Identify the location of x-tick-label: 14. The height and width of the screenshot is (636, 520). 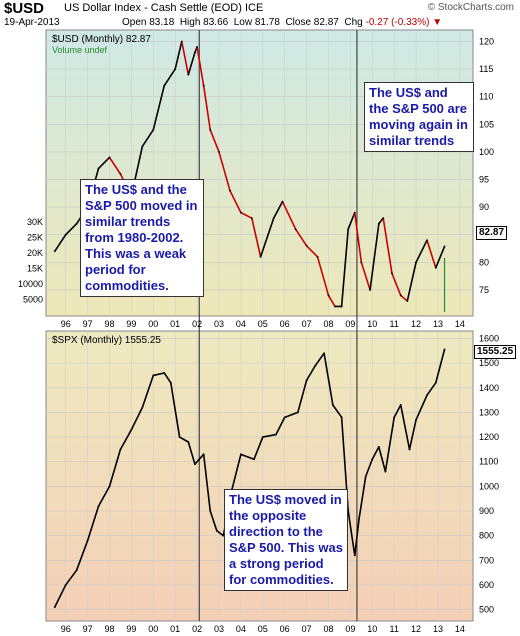
(460, 324).